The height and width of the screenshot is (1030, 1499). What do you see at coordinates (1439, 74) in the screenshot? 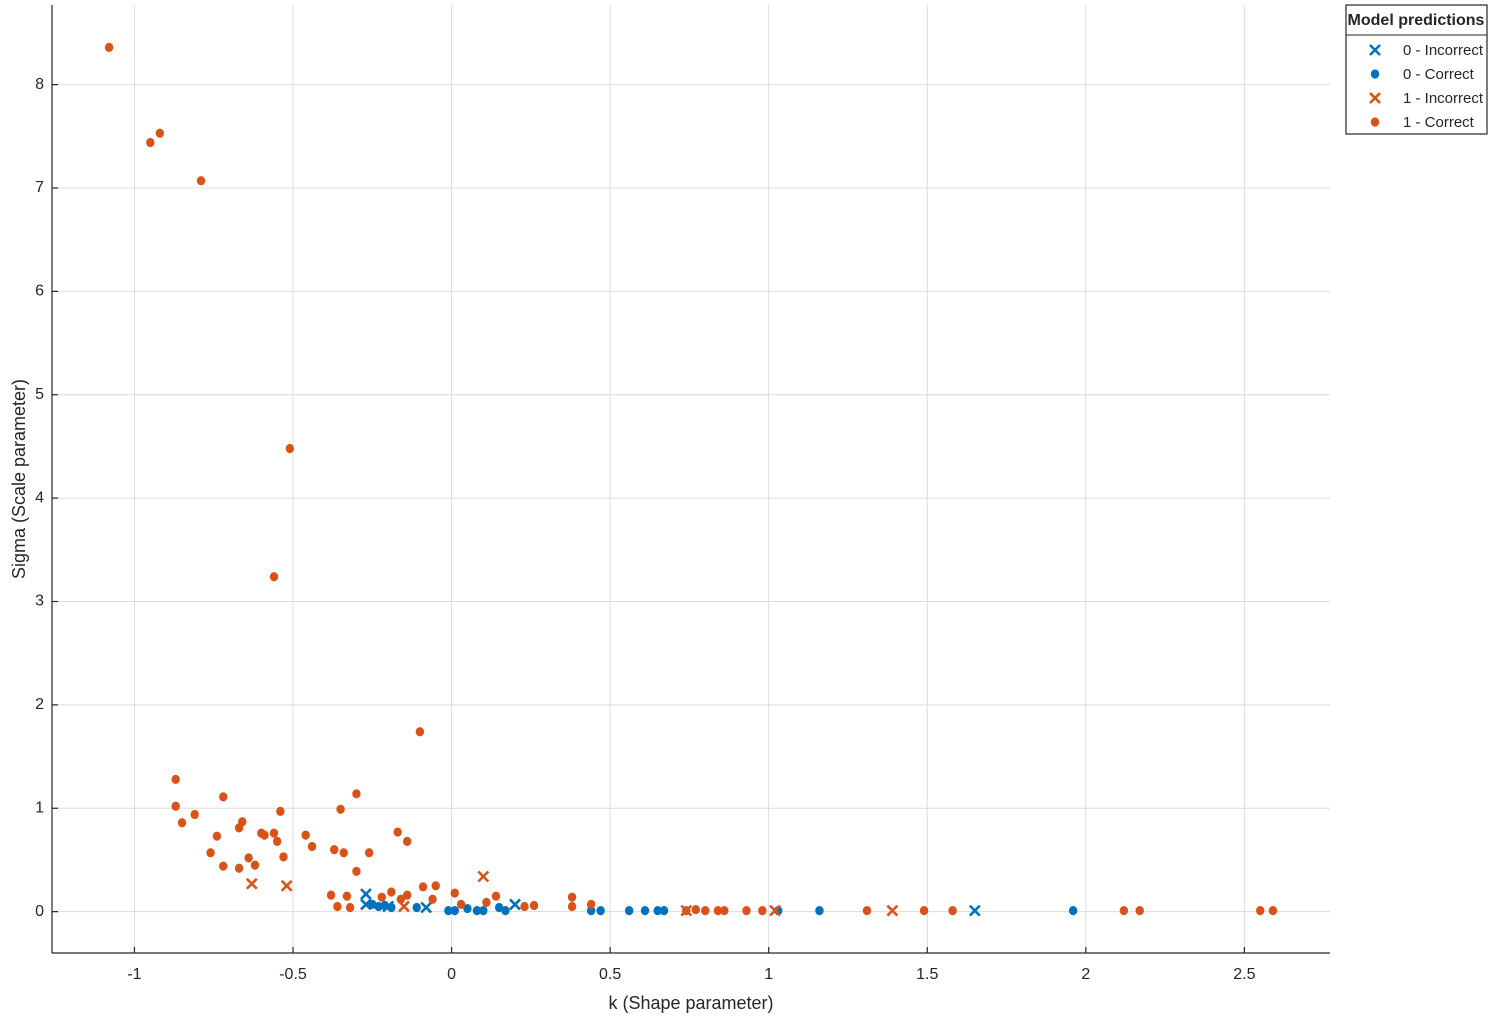
I see `legend-label: 0 - Correct` at bounding box center [1439, 74].